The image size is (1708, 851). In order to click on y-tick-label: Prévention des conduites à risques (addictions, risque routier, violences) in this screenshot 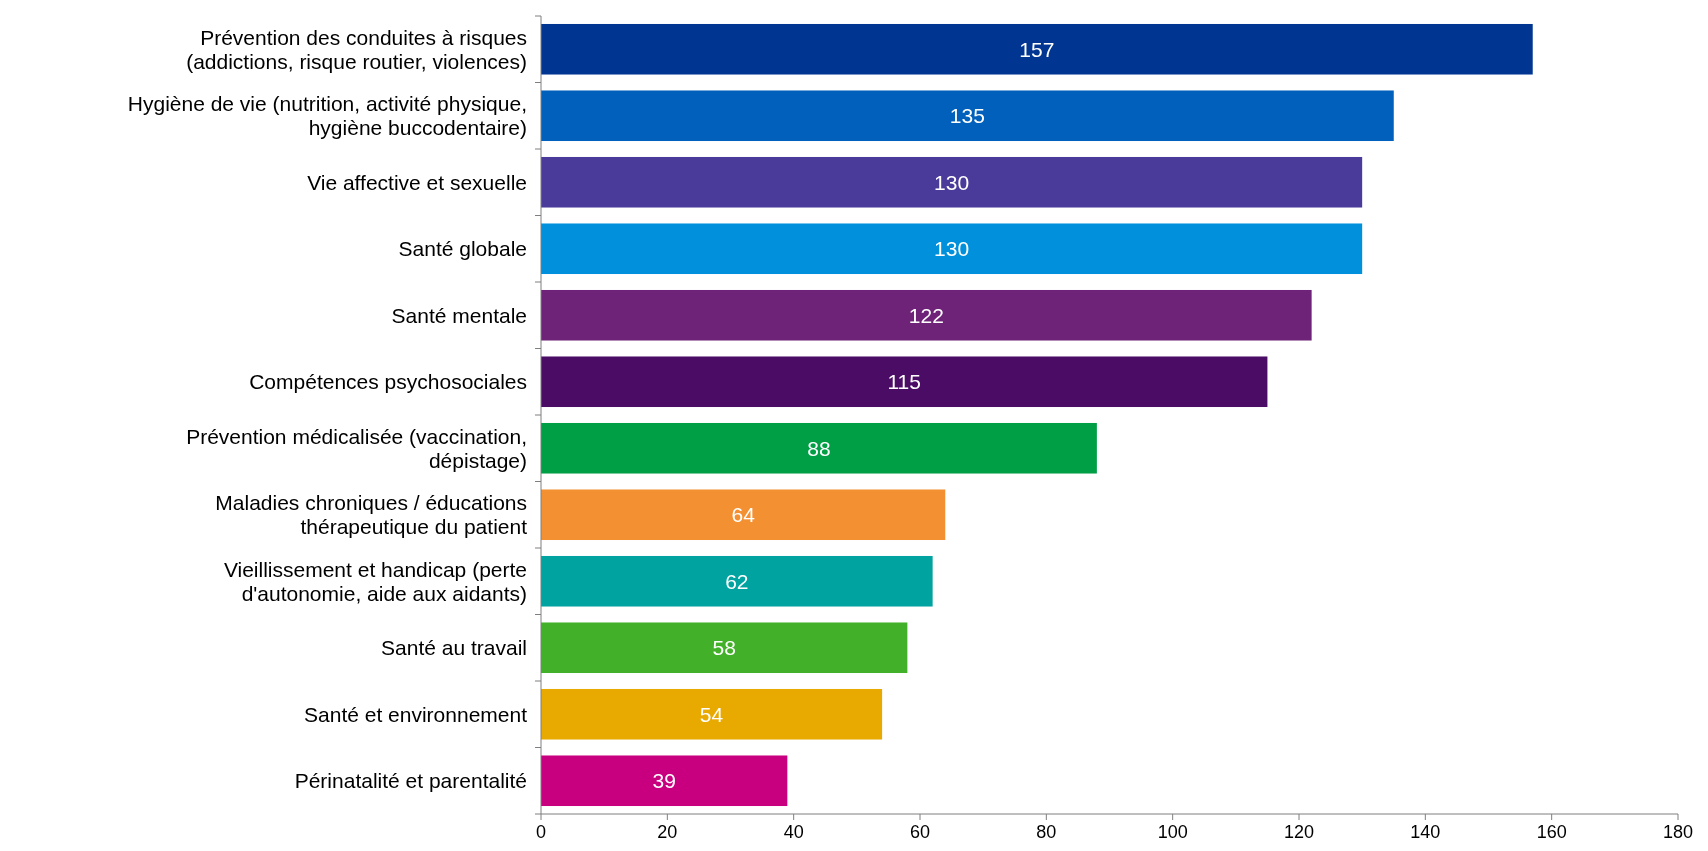, I will do `click(356, 49)`.